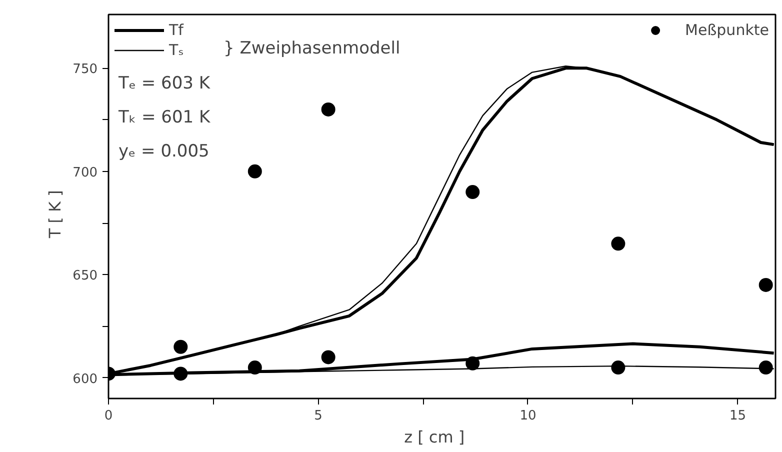 The width and height of the screenshot is (782, 452). What do you see at coordinates (434, 437) in the screenshot?
I see `x-axis-title: z [ cm ]` at bounding box center [434, 437].